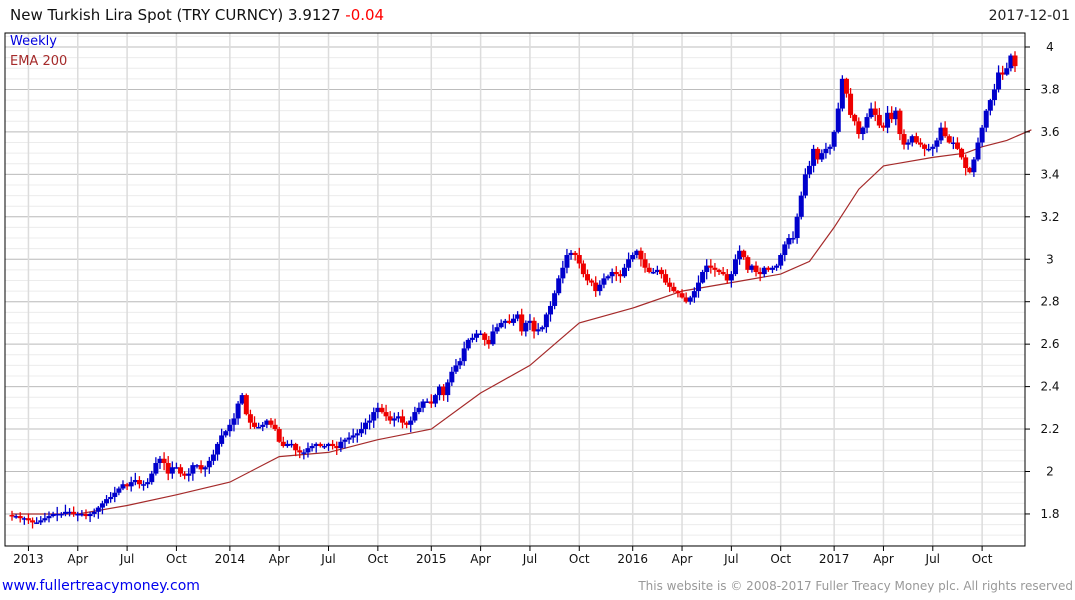 The image size is (1075, 600). I want to click on footer-link: www.fullertreacymoney.com, so click(101, 586).